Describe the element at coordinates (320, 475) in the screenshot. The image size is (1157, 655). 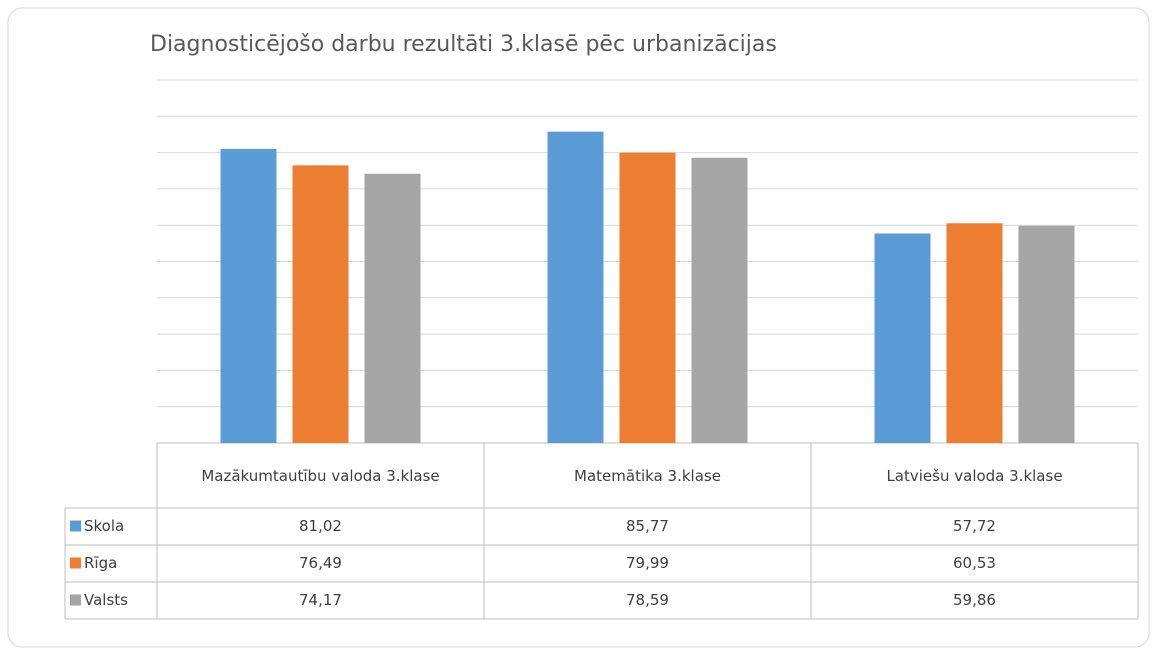
I see `category-label: Mazākumtautību valoda 3.klase` at that location.